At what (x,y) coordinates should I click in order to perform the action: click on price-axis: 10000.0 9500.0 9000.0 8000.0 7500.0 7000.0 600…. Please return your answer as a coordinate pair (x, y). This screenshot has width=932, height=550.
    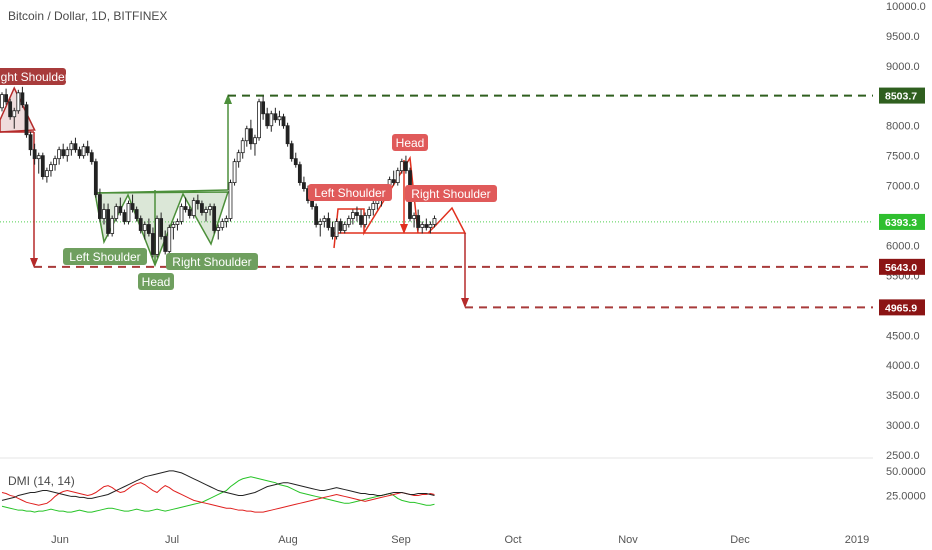
    Looking at the image, I should click on (902, 231).